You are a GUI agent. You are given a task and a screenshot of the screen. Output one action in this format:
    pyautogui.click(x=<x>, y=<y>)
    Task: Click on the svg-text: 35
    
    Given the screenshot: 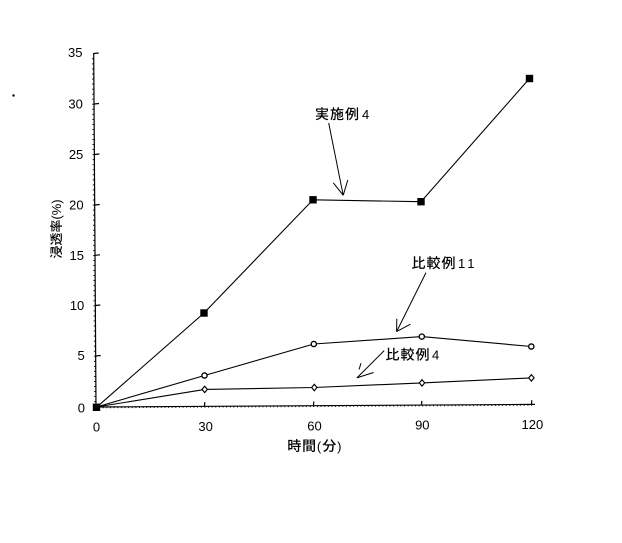 What is the action you would take?
    pyautogui.click(x=75, y=52)
    